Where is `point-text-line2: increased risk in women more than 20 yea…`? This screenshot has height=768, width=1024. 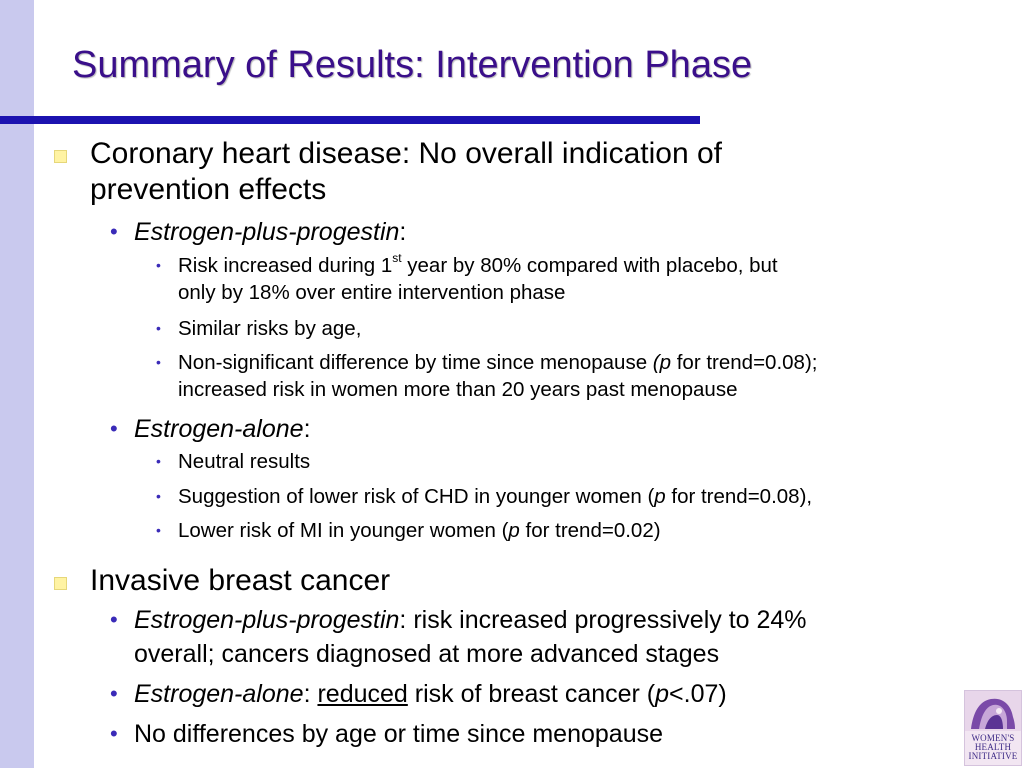
point-text-line2: increased risk in women more than 20 yea… is located at coordinates (458, 389).